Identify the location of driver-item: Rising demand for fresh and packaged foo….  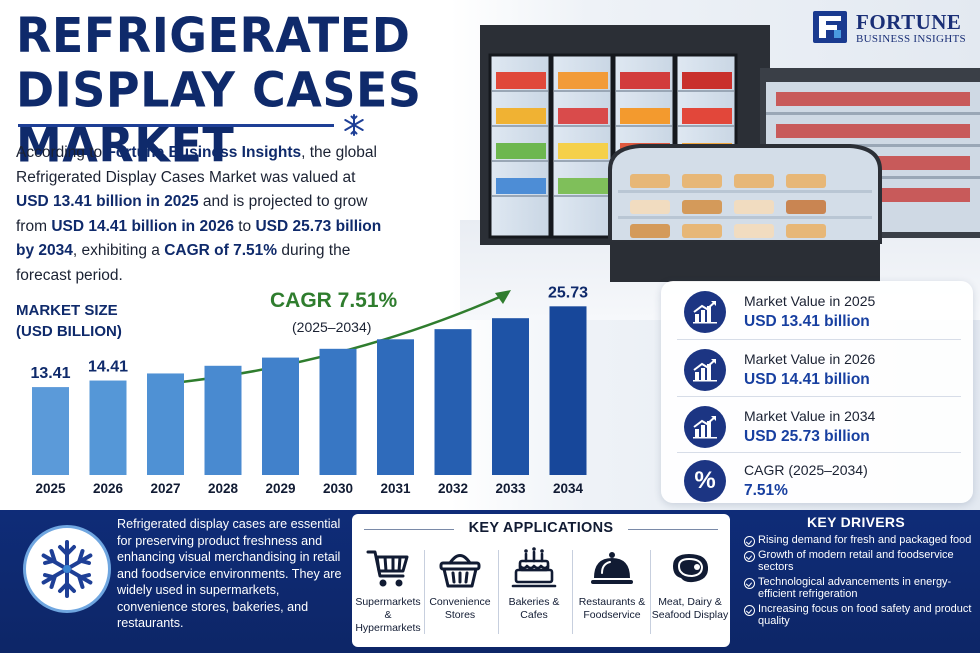
(856, 540).